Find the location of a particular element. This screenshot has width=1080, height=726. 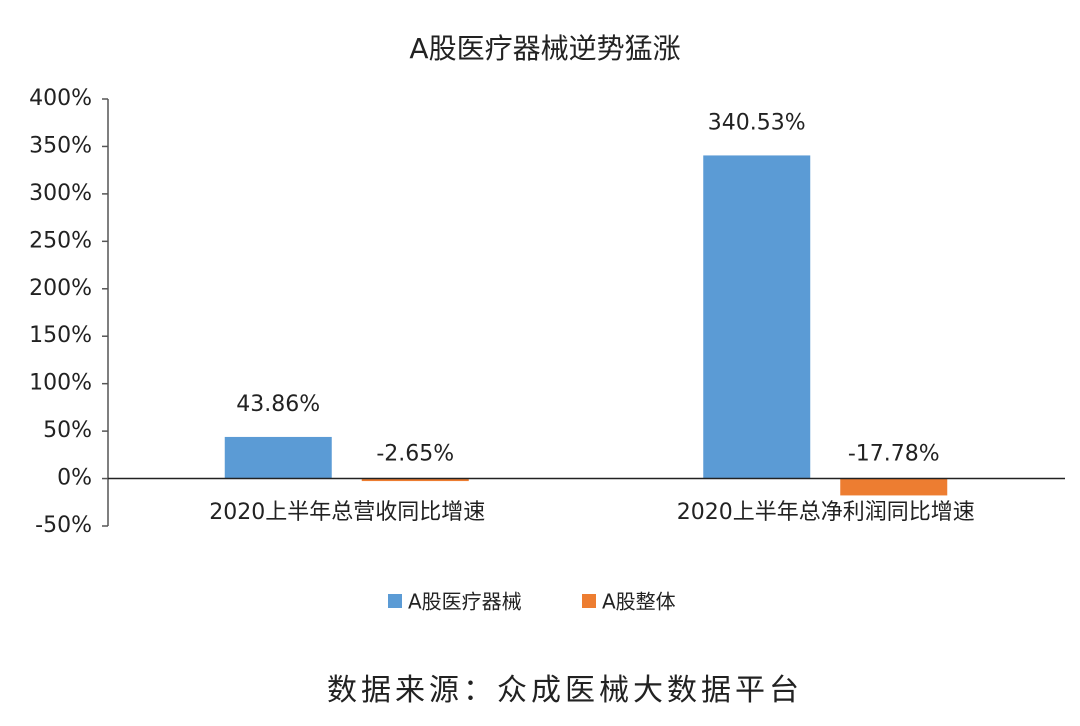

x-tick-label: 2020上半年总净利润同比增速 is located at coordinates (826, 512).